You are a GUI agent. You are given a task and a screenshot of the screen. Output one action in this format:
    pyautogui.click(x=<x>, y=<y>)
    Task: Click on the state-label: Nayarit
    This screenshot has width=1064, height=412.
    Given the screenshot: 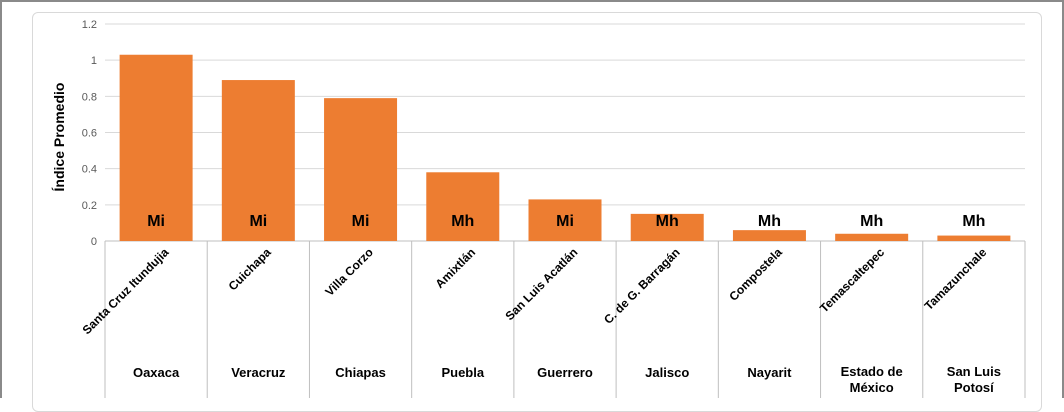 What is the action you would take?
    pyautogui.click(x=769, y=372)
    